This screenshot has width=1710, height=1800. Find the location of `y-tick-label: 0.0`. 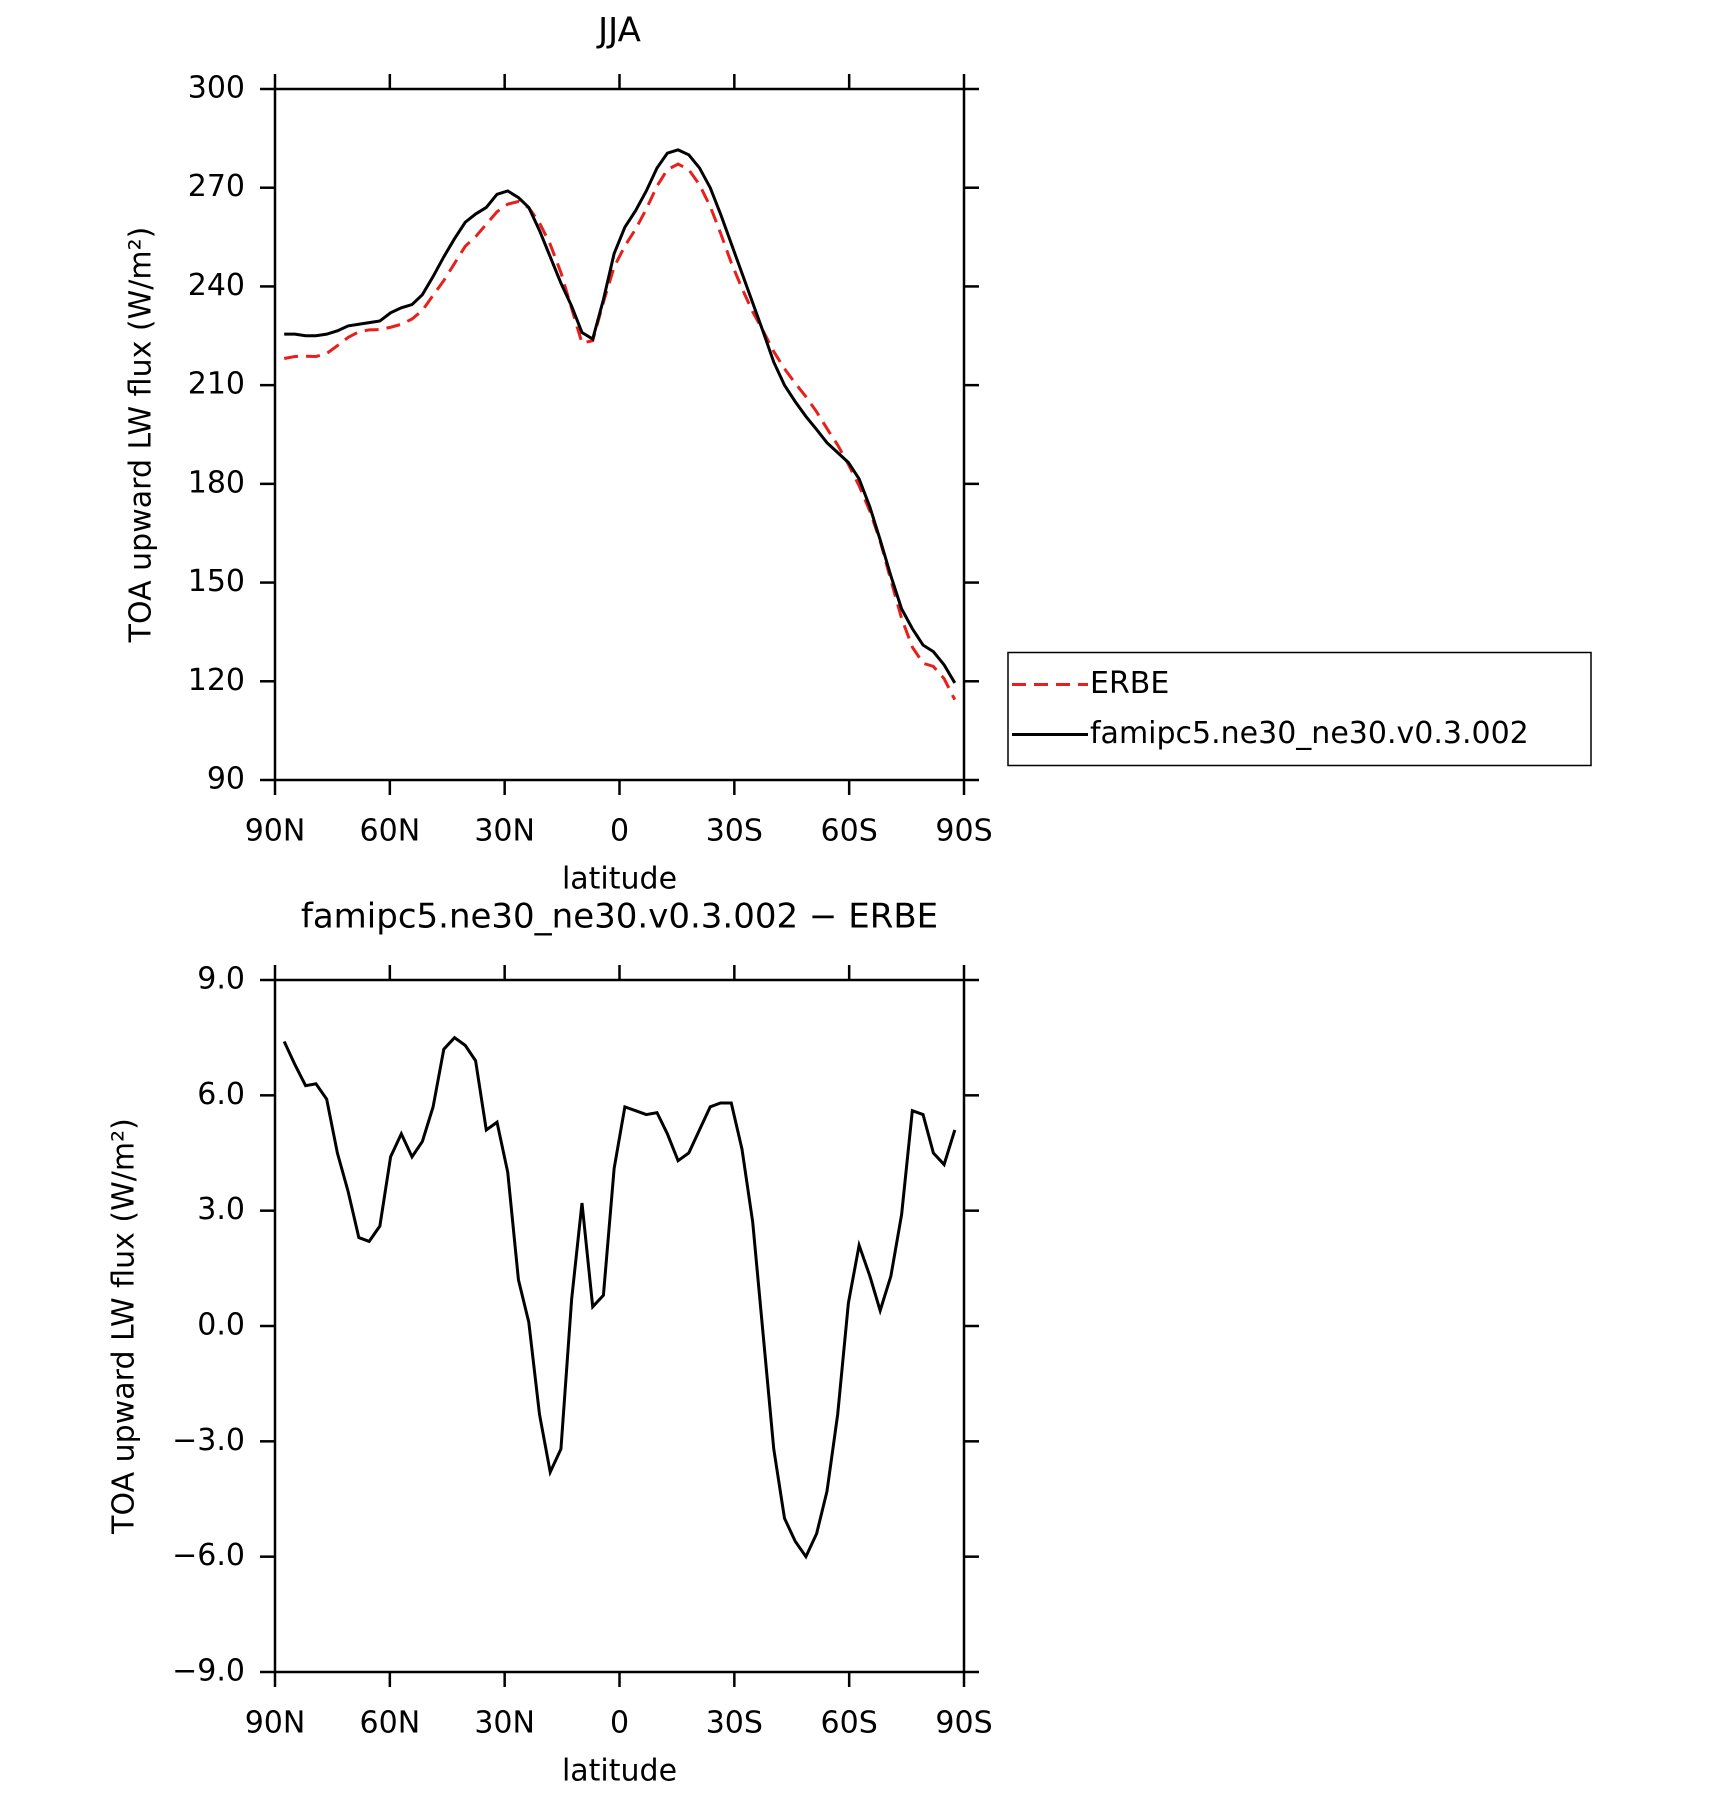

y-tick-label: 0.0 is located at coordinates (221, 1325).